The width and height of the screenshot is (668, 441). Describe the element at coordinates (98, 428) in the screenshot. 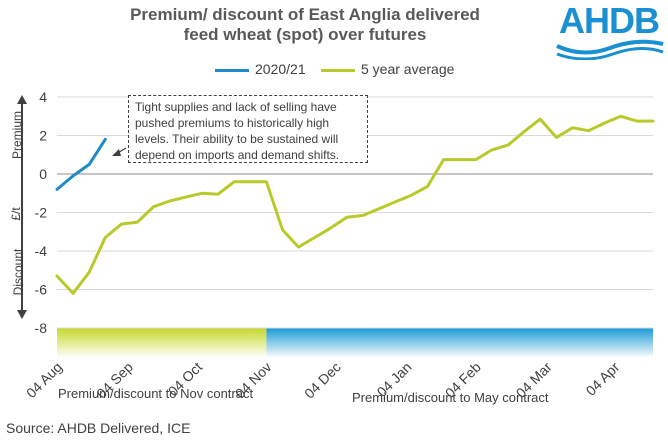

I see `source-note: Source: AHDB Delivered, ICE` at that location.